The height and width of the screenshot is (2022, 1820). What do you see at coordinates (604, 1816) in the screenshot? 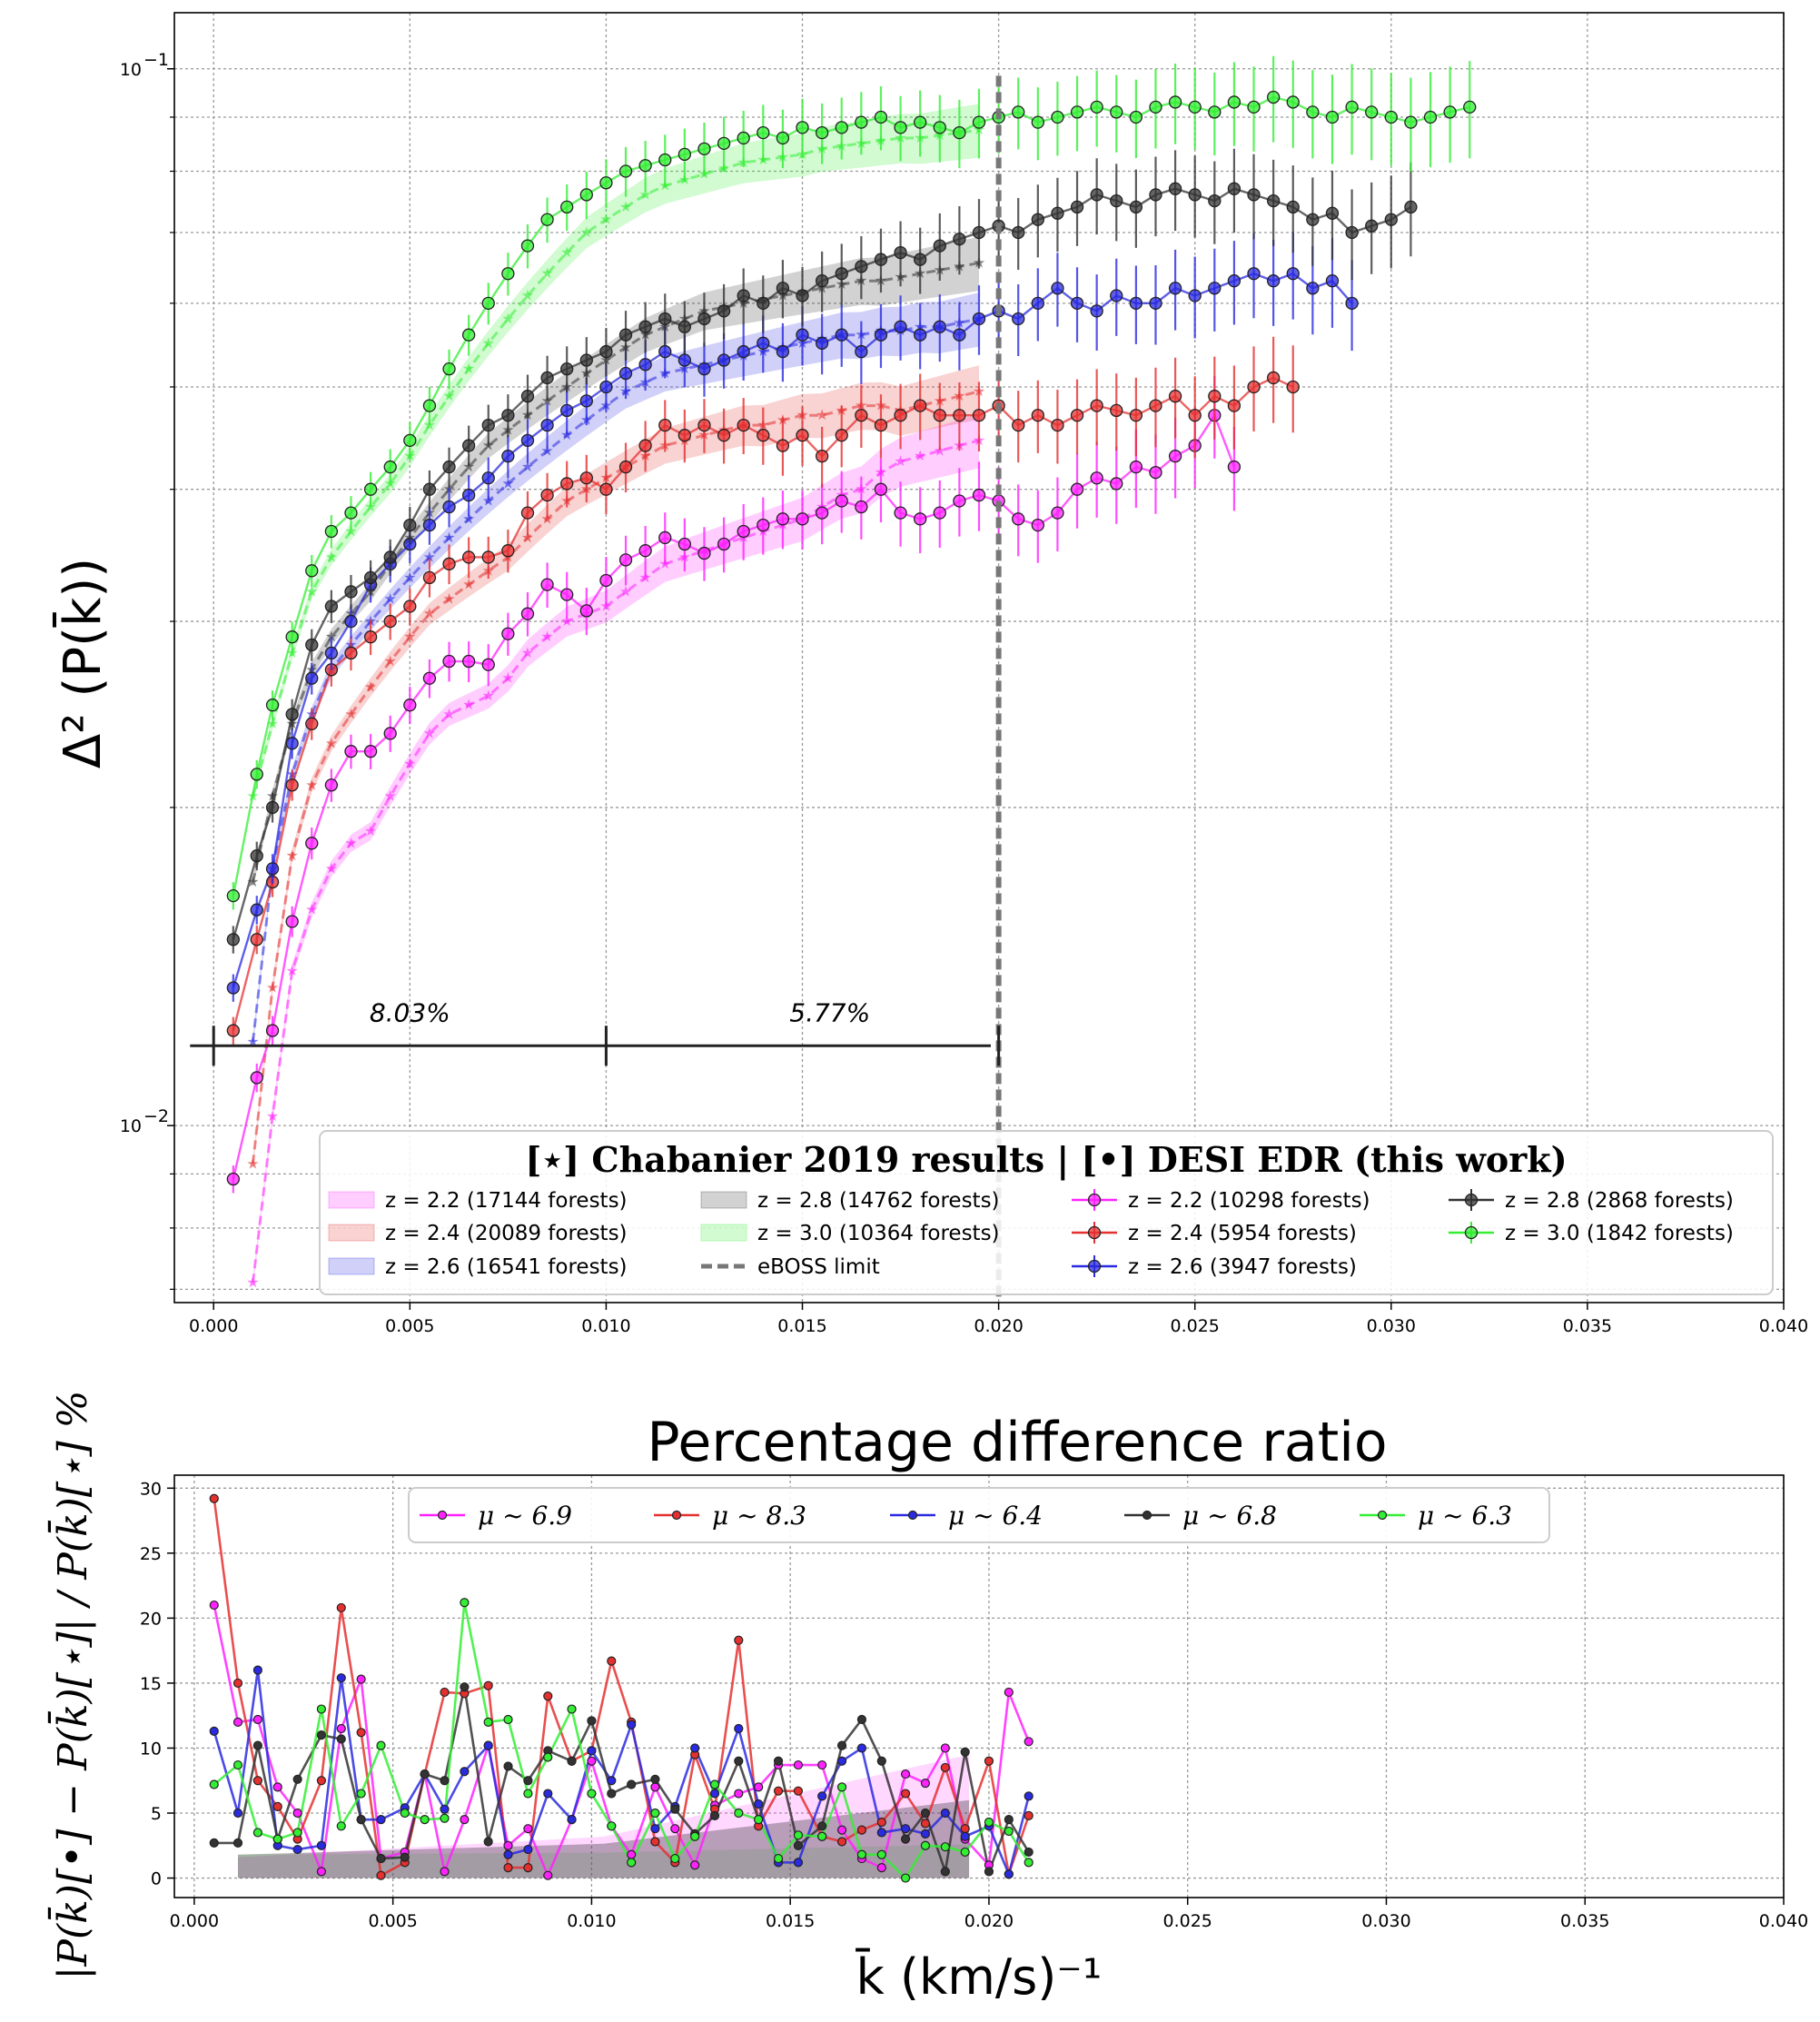
I see `bottom-band-z22` at bounding box center [604, 1816].